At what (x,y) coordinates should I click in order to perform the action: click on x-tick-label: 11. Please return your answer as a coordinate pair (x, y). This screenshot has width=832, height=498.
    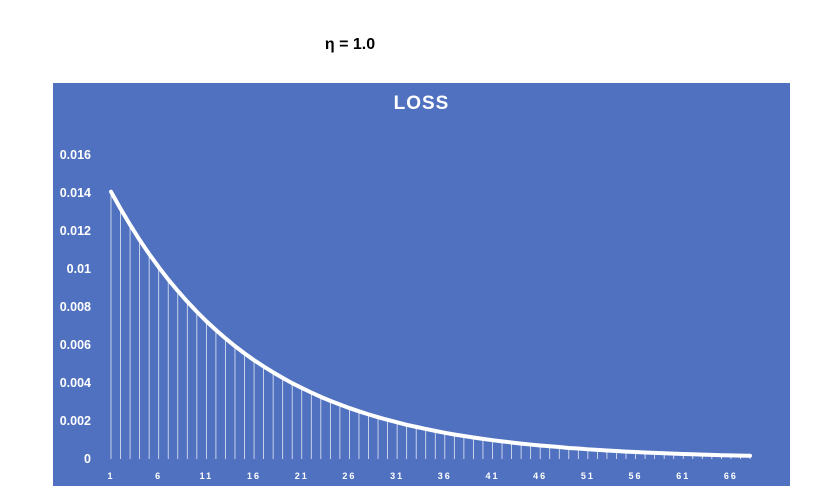
    Looking at the image, I should click on (207, 476).